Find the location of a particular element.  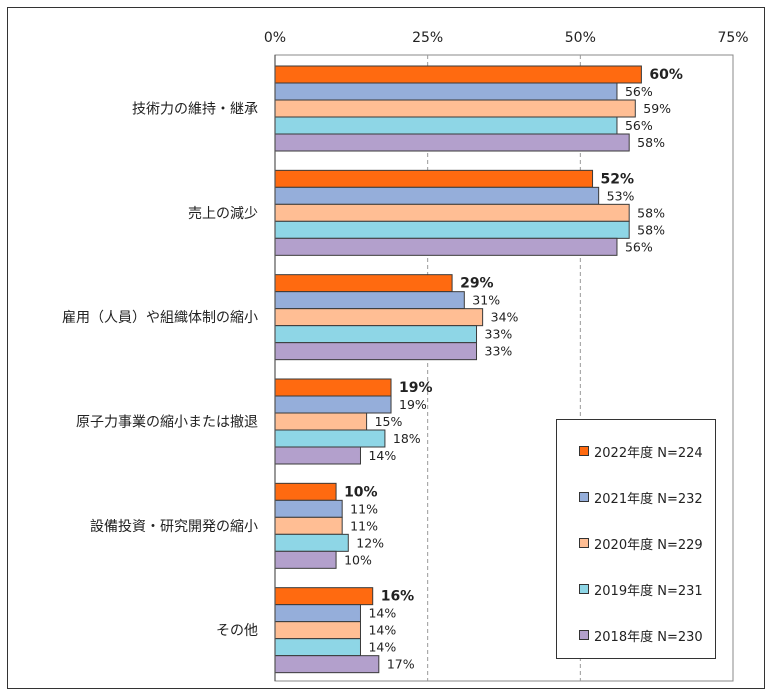

data-label: 12% is located at coordinates (370, 542).